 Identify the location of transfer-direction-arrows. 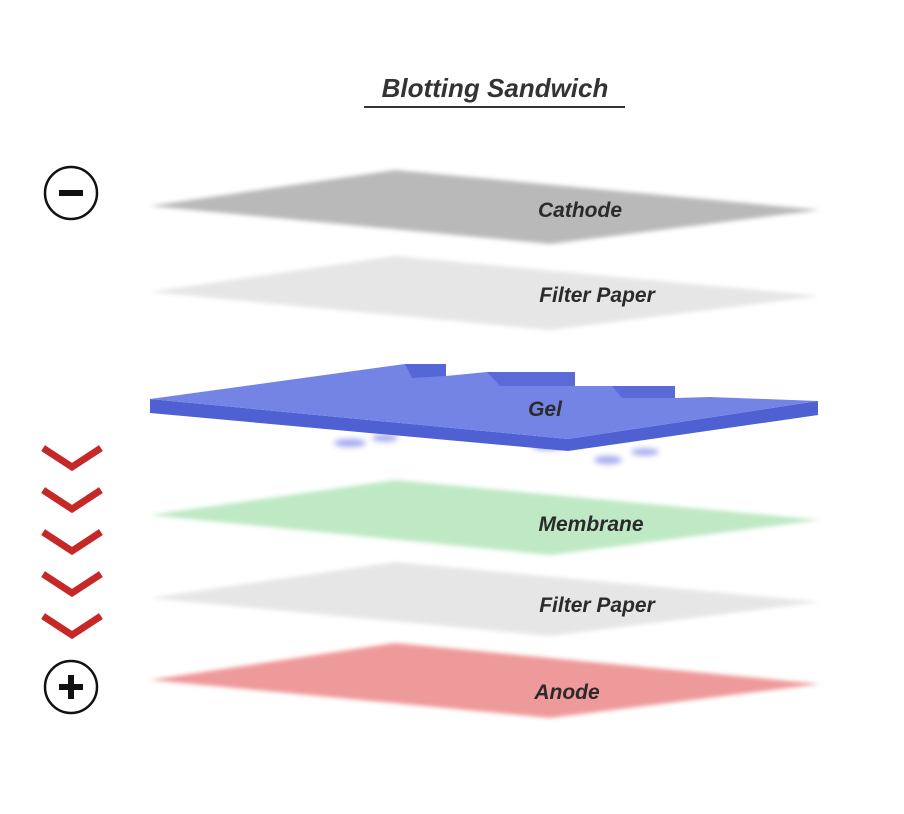
(72, 542).